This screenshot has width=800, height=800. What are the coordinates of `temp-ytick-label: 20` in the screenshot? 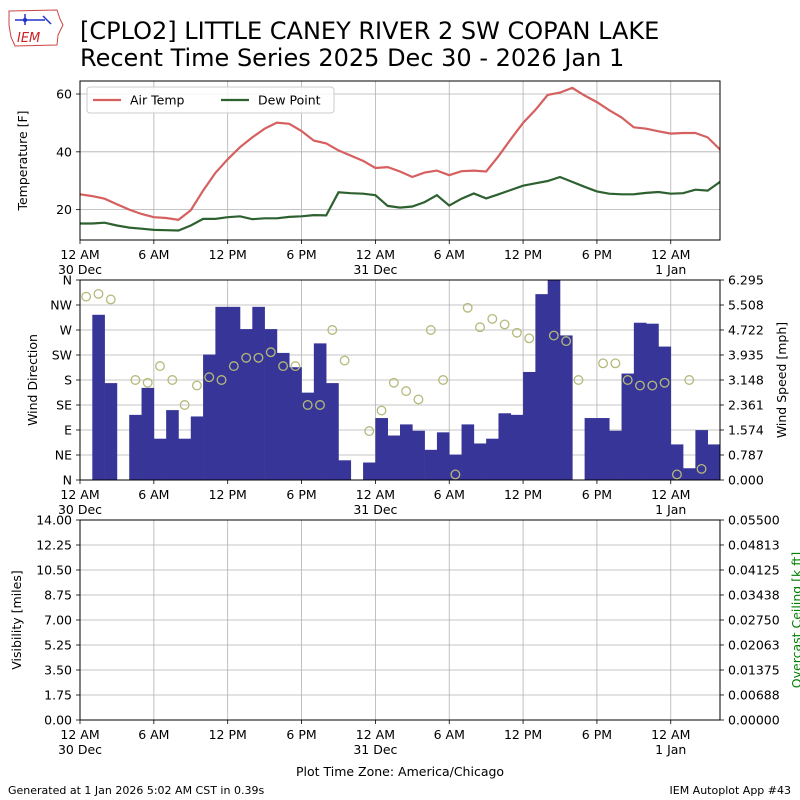 It's located at (64, 209).